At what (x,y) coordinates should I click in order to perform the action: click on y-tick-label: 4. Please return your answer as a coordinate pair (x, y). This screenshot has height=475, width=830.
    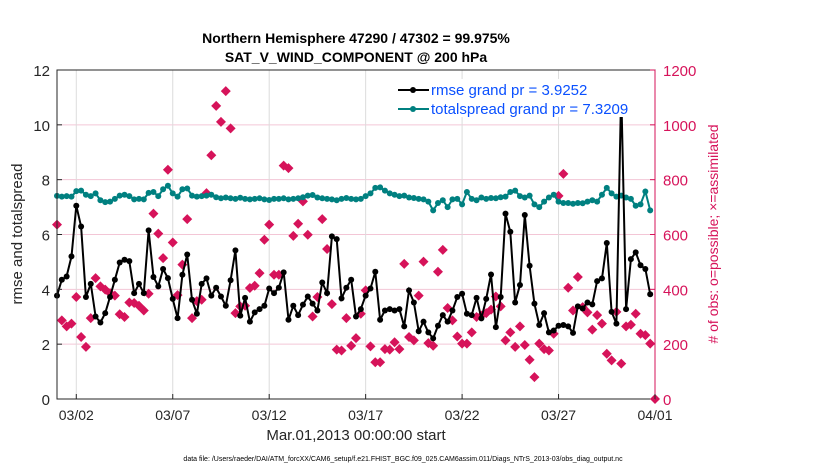
    Looking at the image, I should click on (46, 290).